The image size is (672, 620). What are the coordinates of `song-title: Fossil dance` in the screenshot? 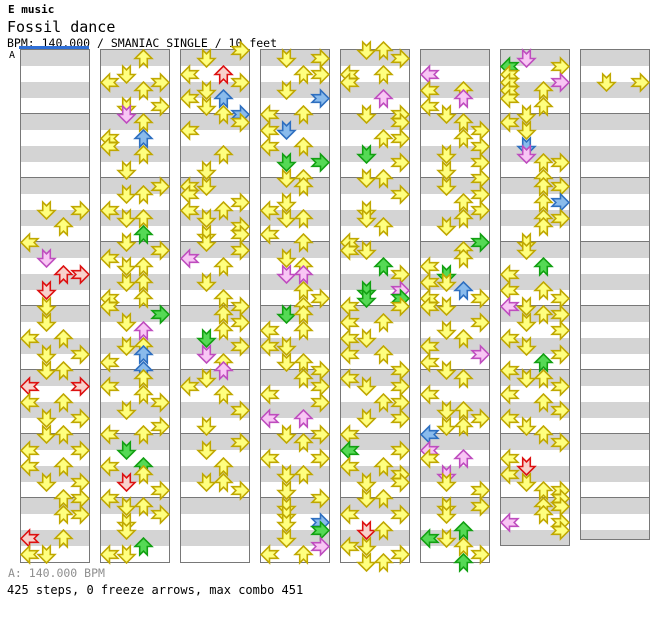 It's located at (61, 27).